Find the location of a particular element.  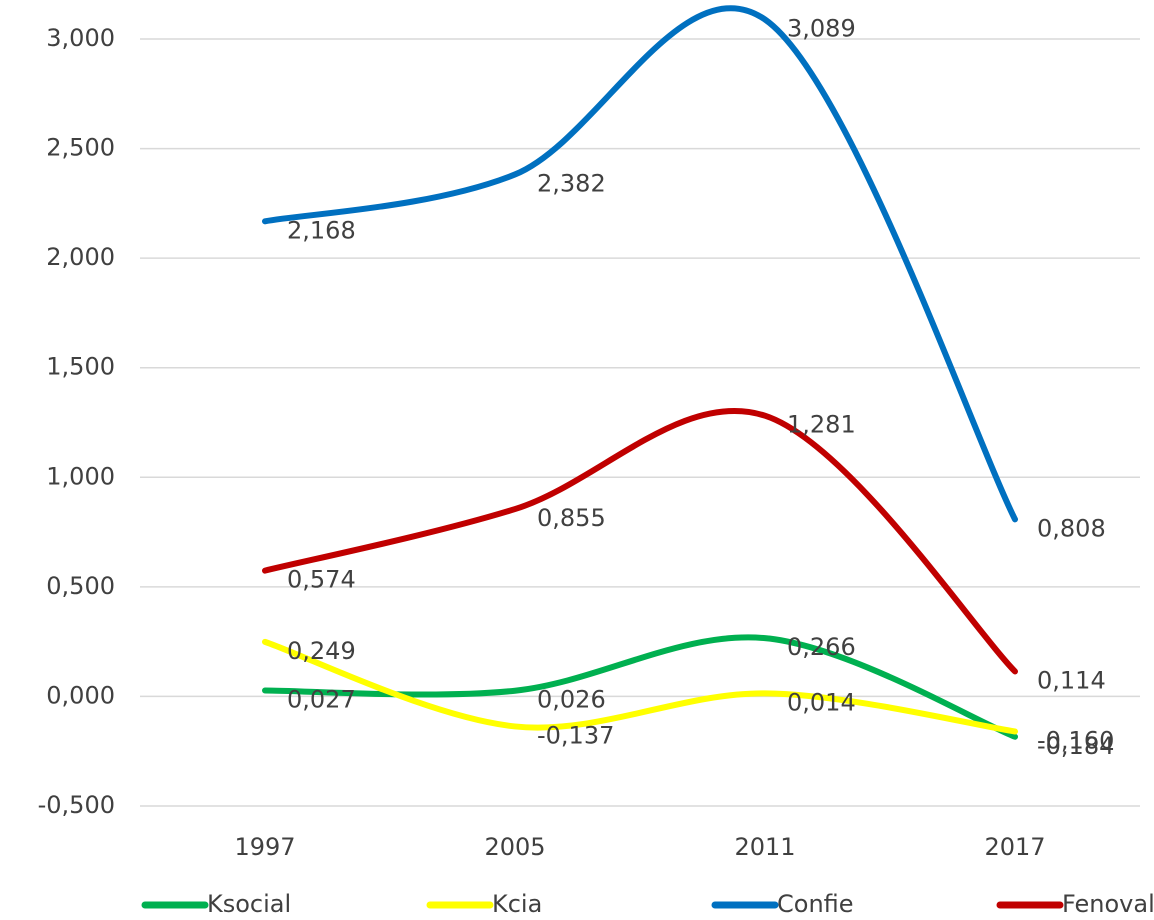

y-tick-label: -0,500 is located at coordinates (76, 805).